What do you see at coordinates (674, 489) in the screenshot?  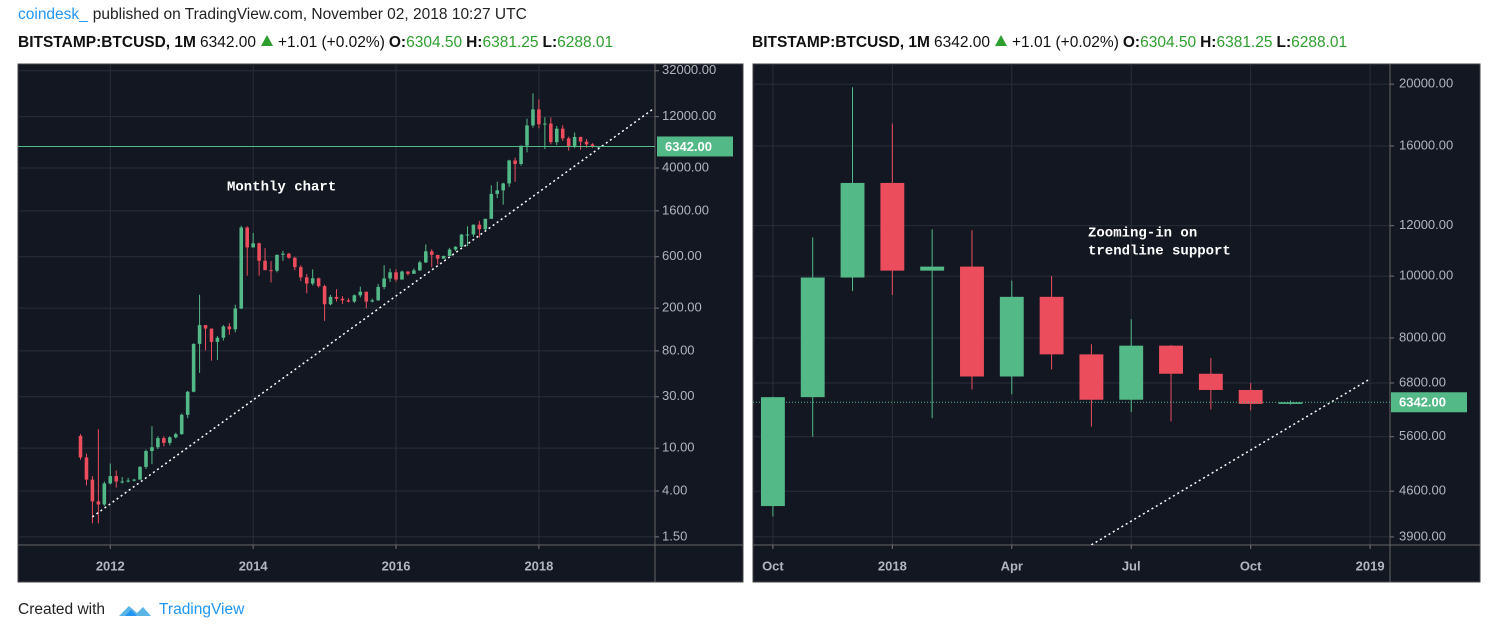 I see `y-tick-label: 4.00` at bounding box center [674, 489].